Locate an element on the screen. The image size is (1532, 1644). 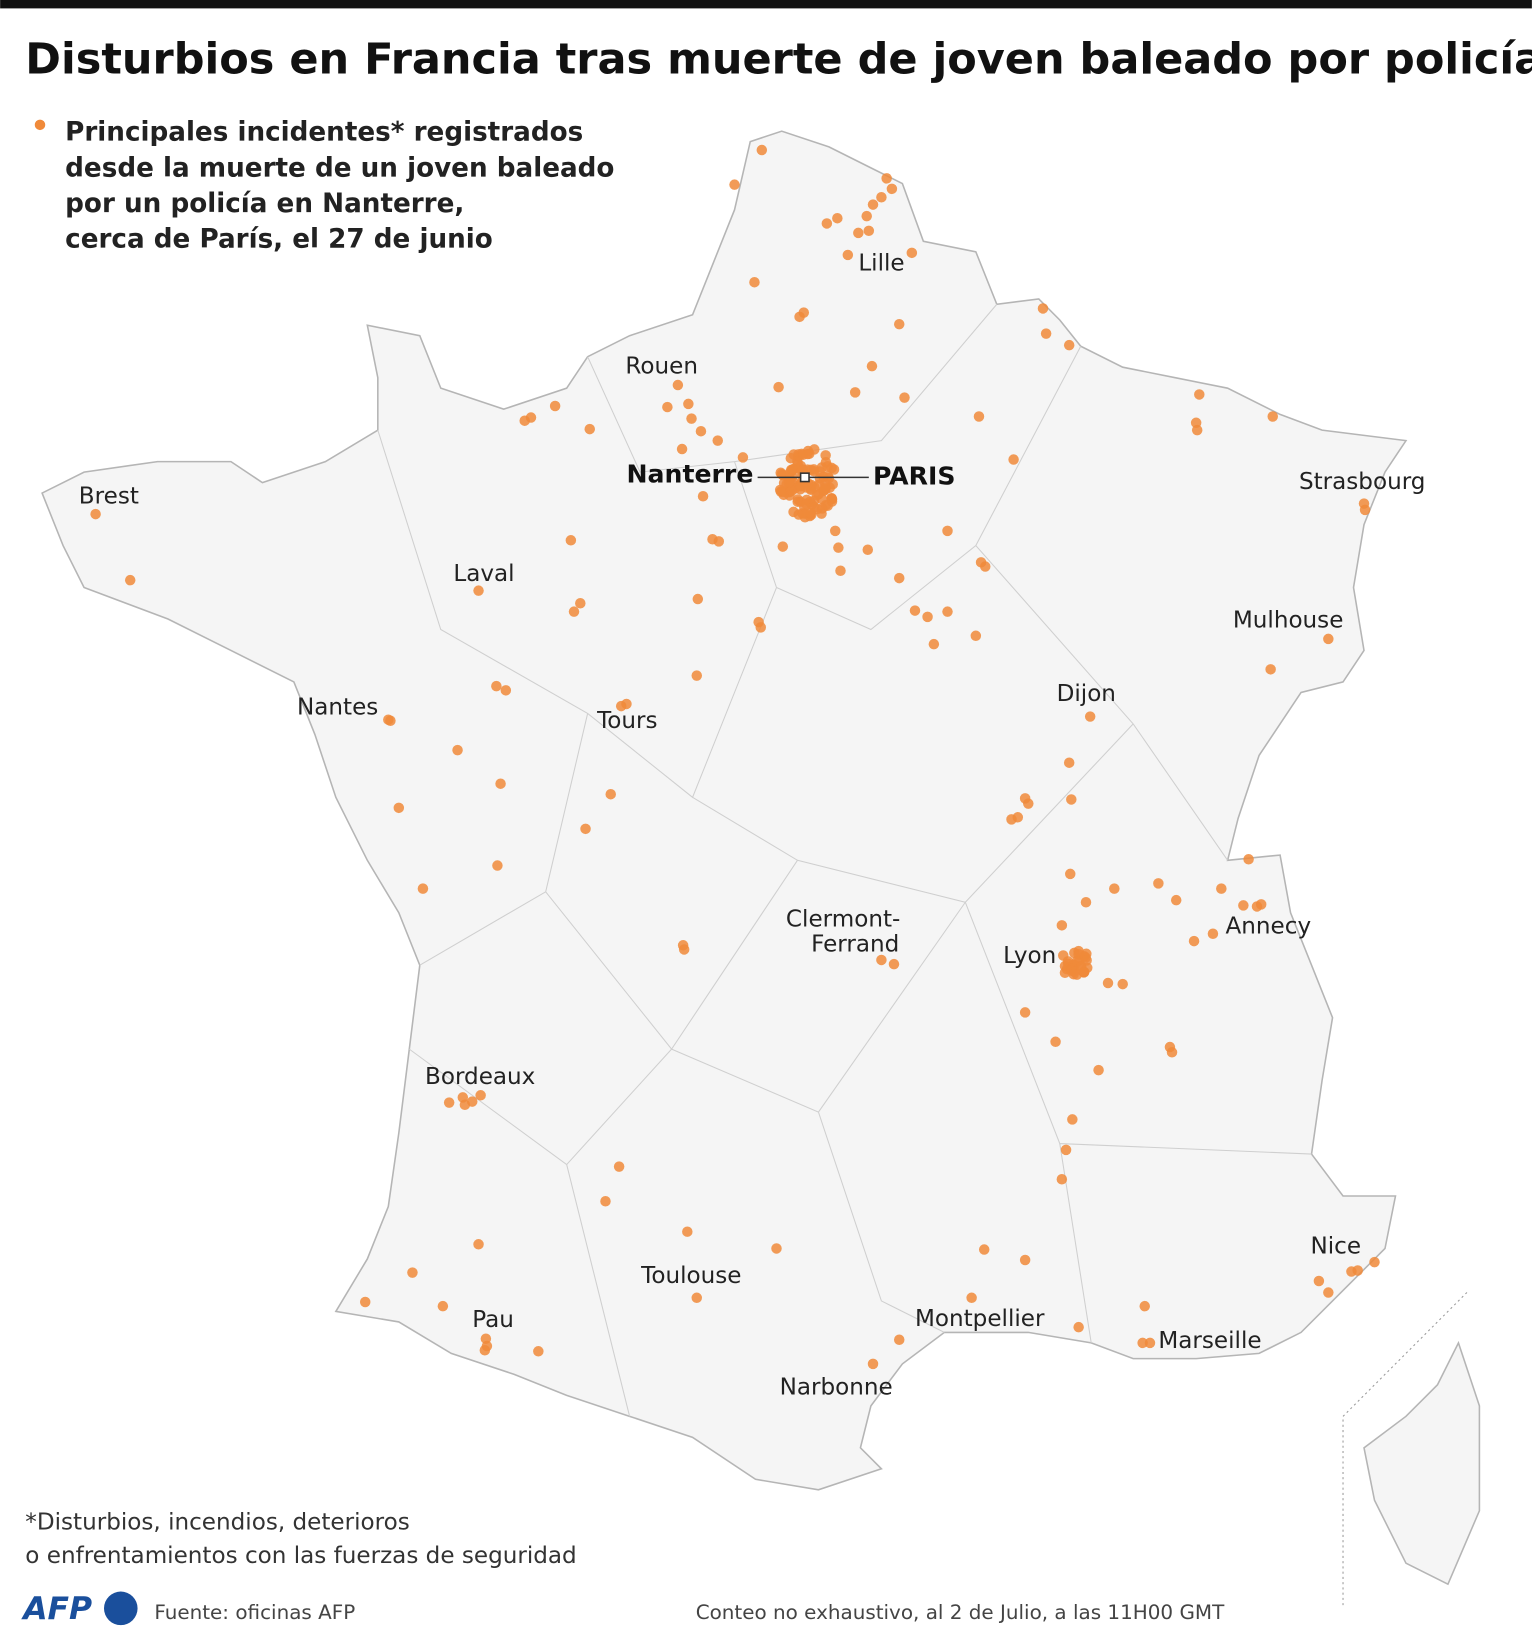
city-label: Pau is located at coordinates (493, 1320).